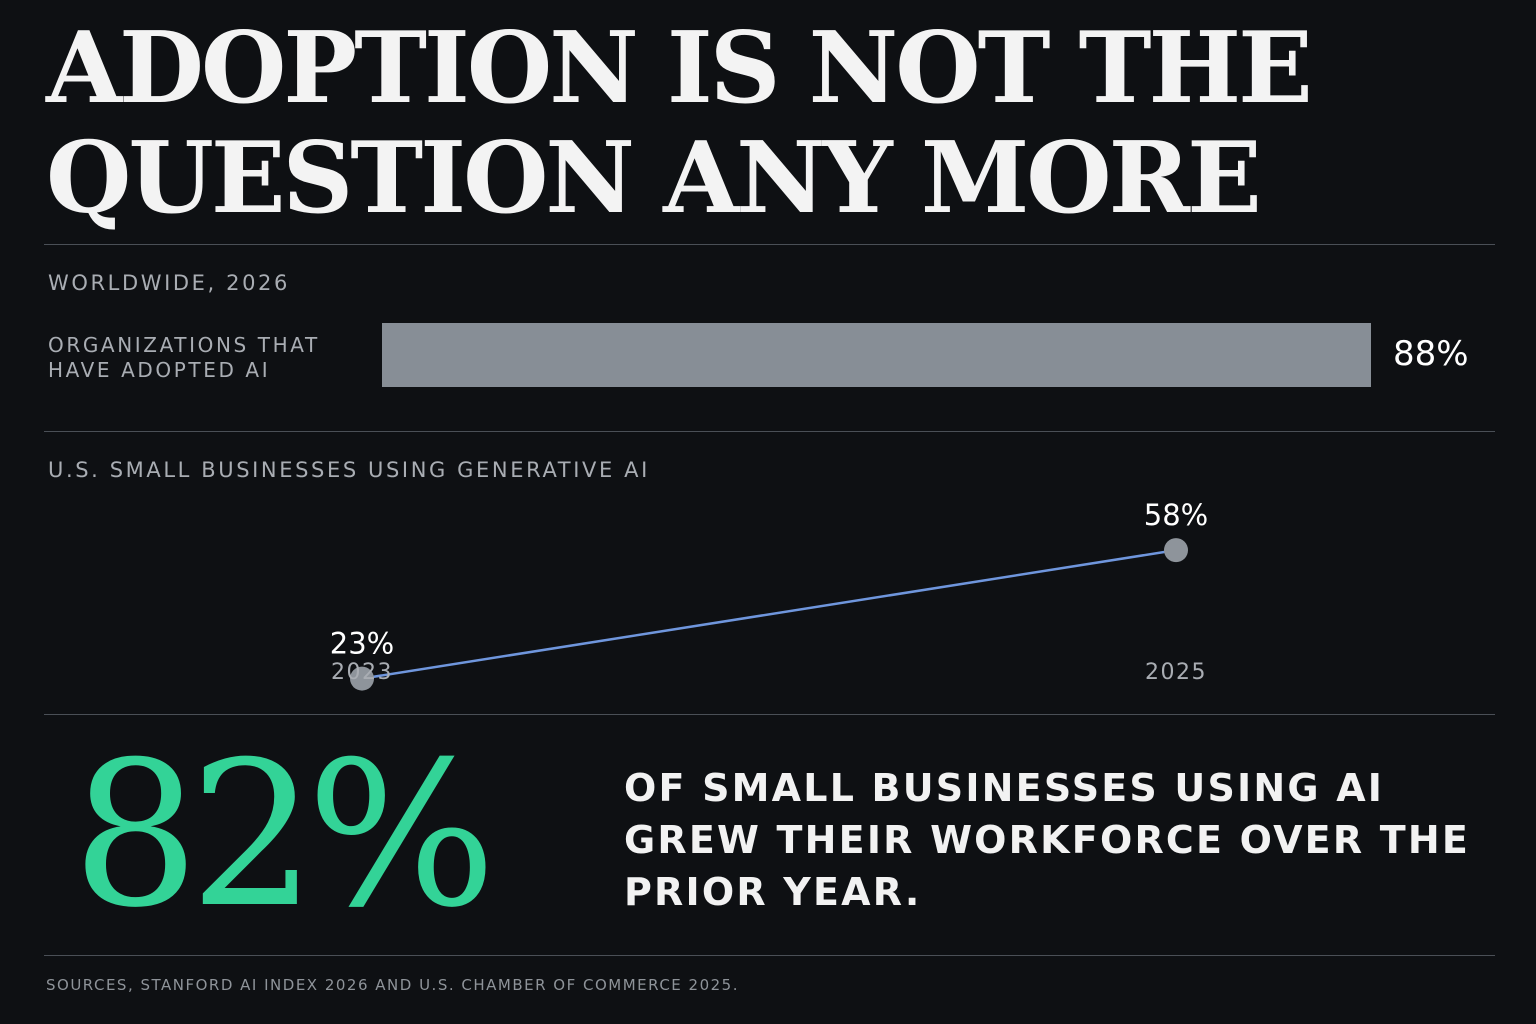  Describe the element at coordinates (654, 178) in the screenshot. I see `headline-line-2: QUESTION ANY MORE` at that location.